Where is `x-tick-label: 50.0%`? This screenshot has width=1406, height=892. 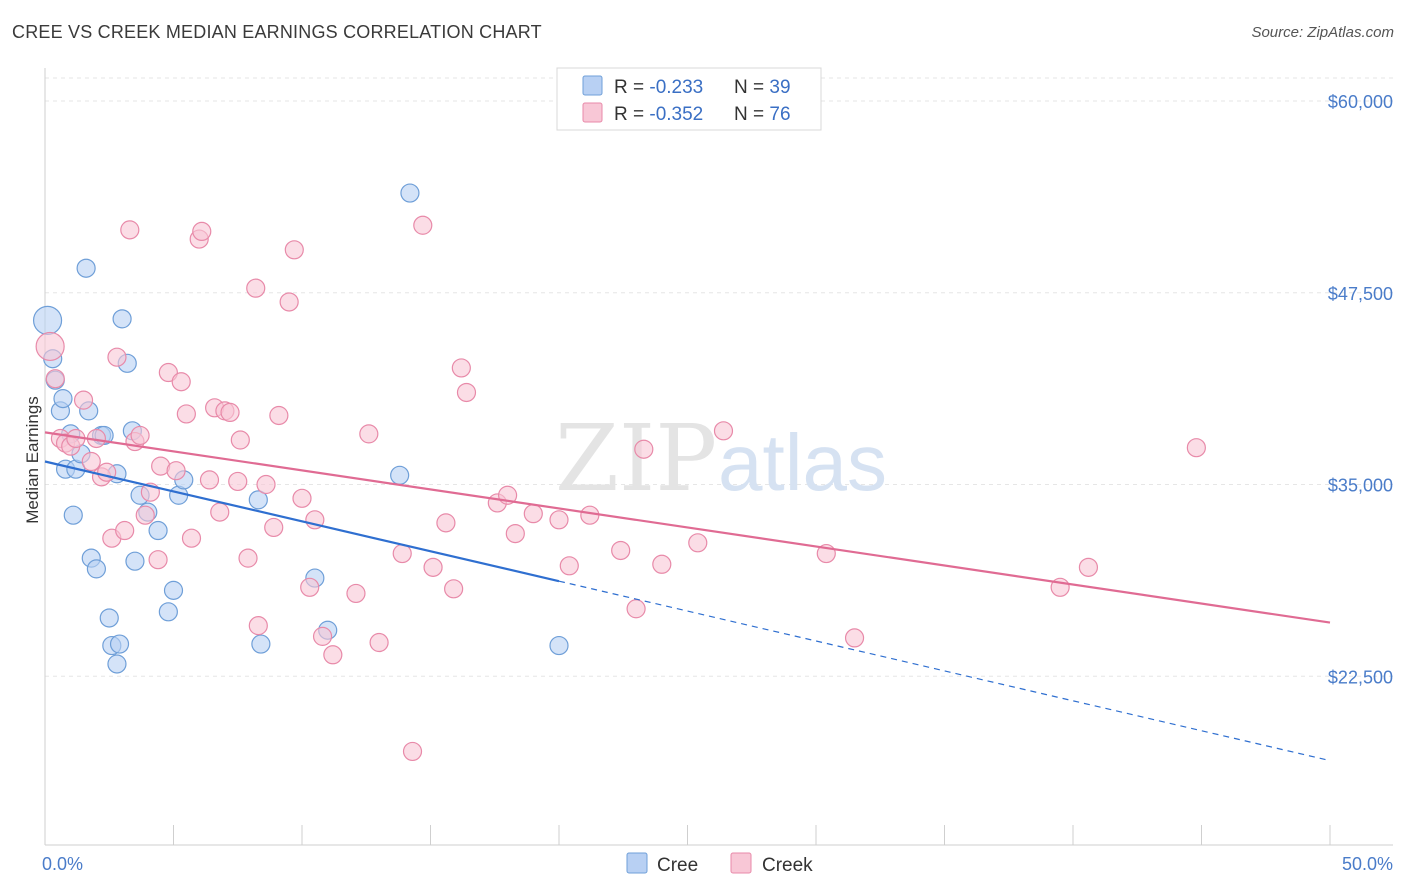 x-tick-label: 50.0% is located at coordinates (1367, 864).